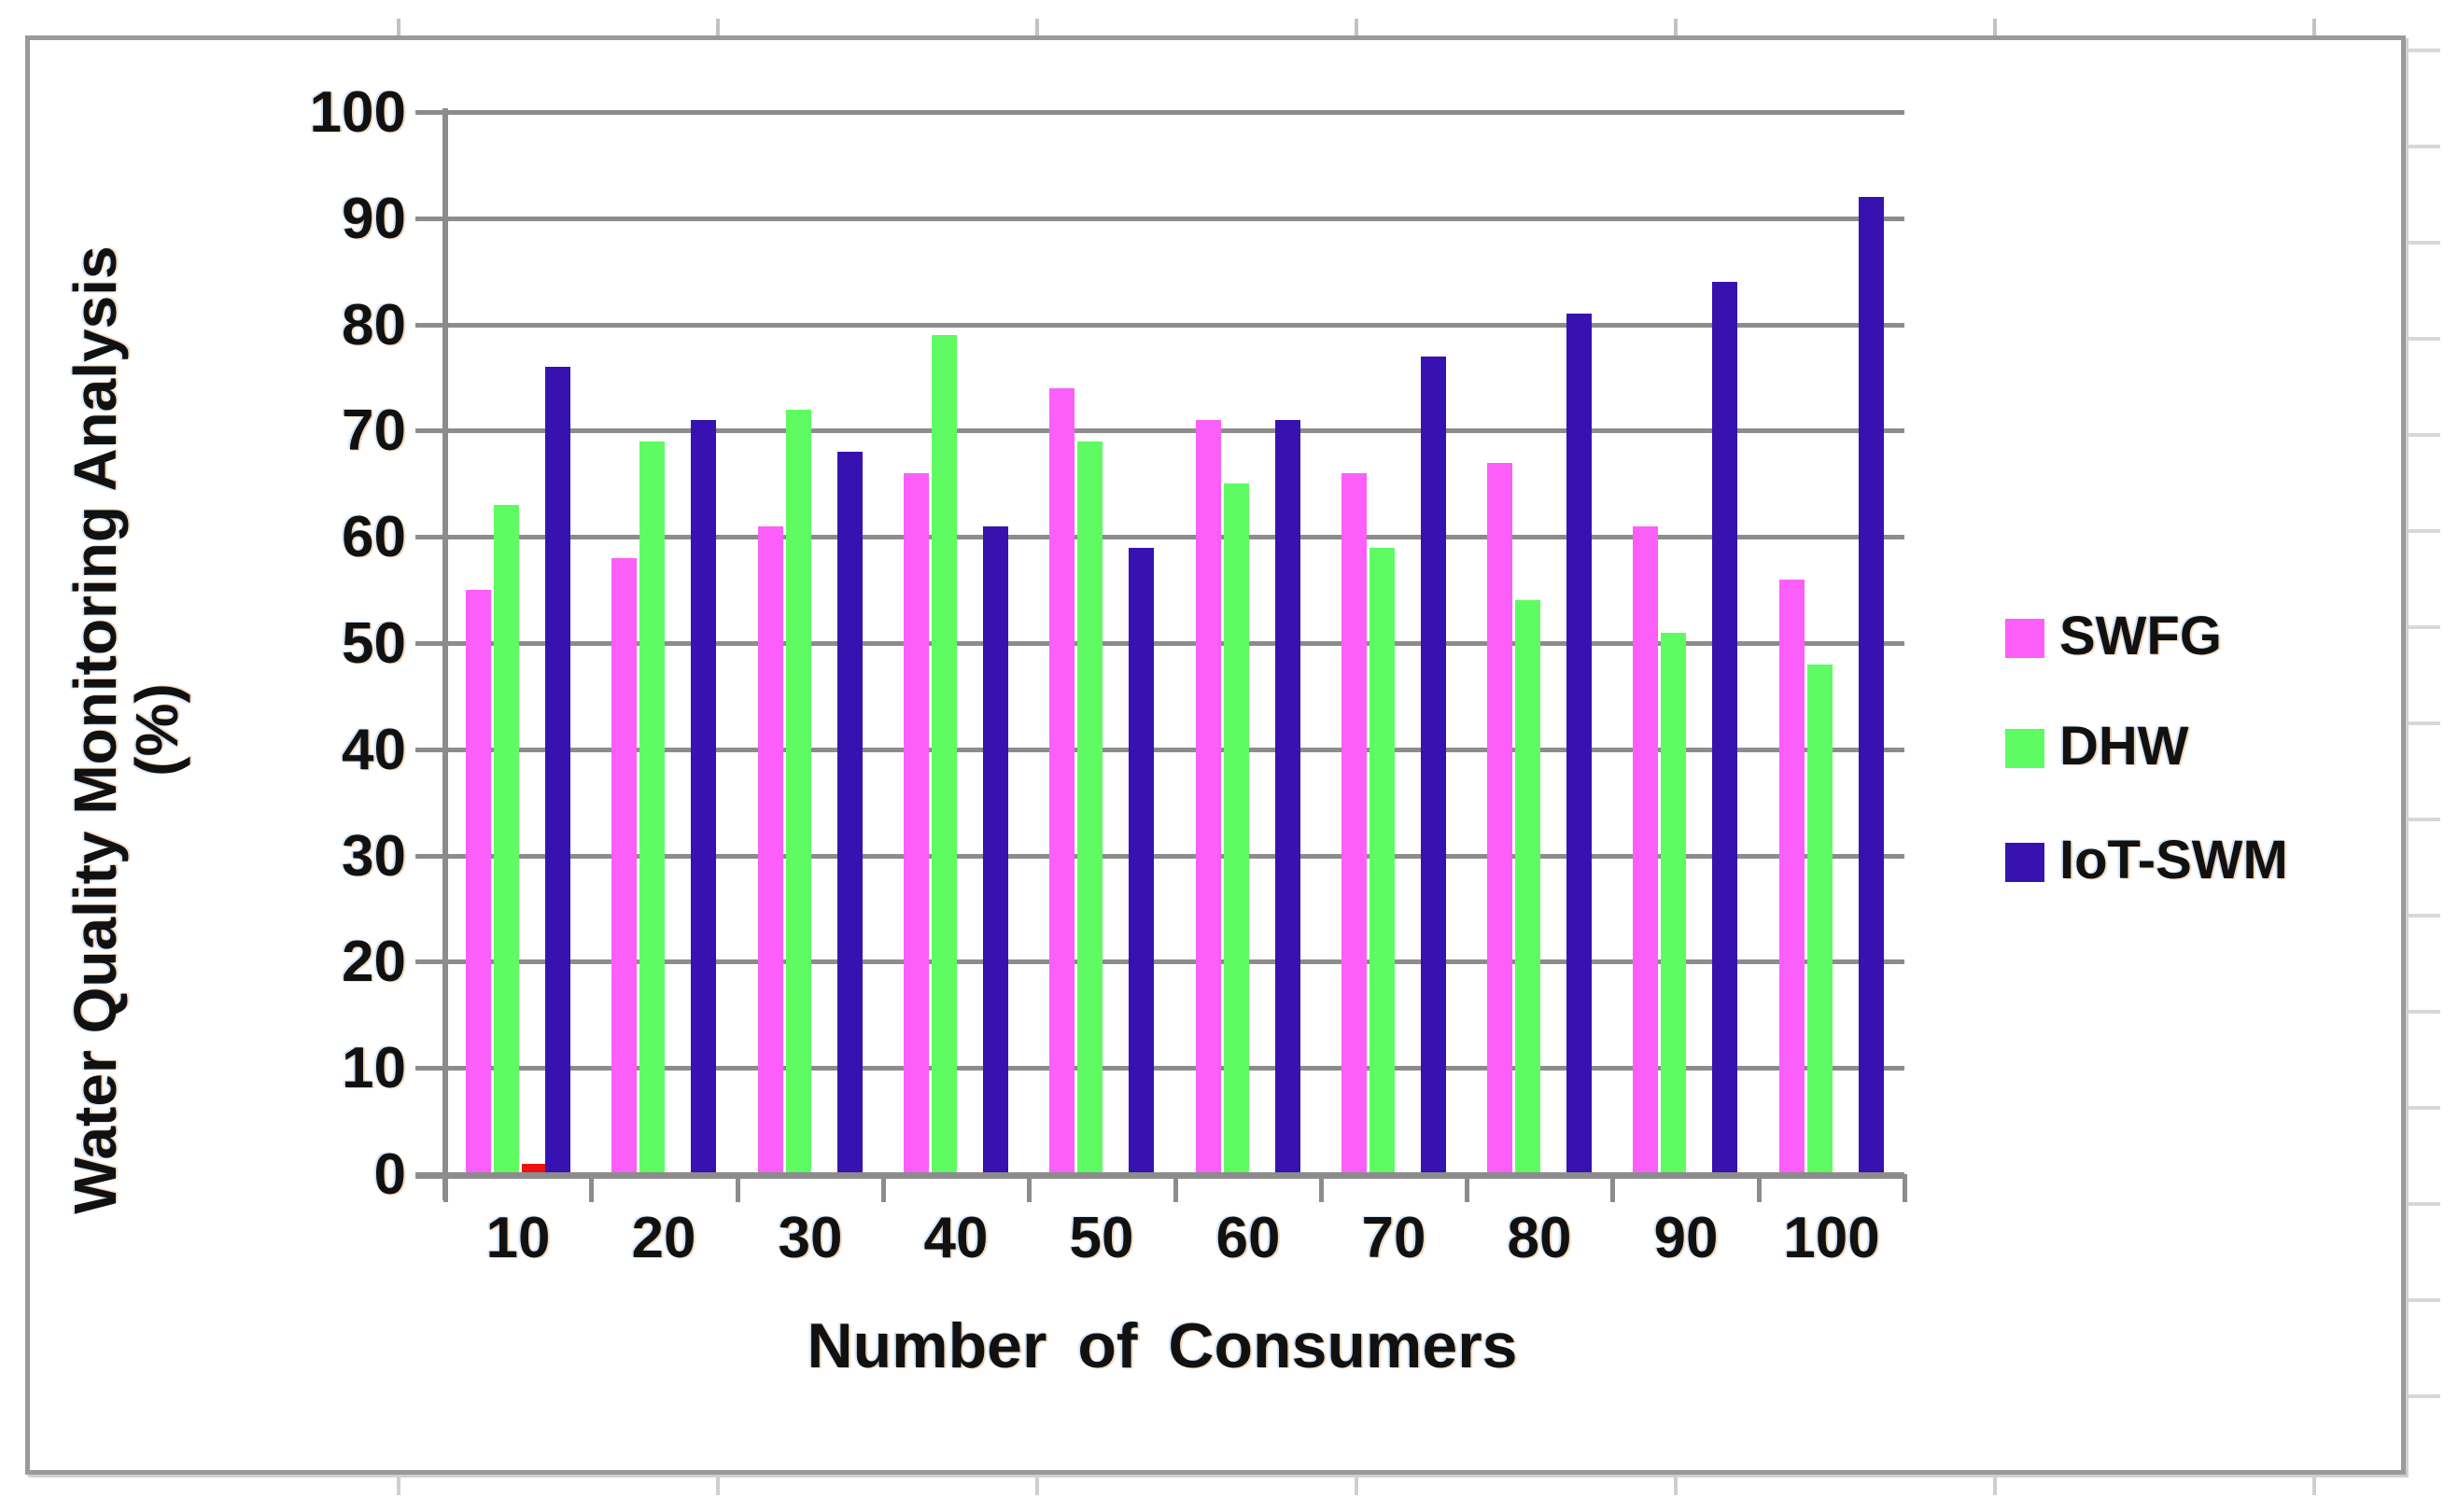 Image resolution: width=2458 pixels, height=1512 pixels. What do you see at coordinates (1393, 1238) in the screenshot?
I see `x-tick-label-70: 70` at bounding box center [1393, 1238].